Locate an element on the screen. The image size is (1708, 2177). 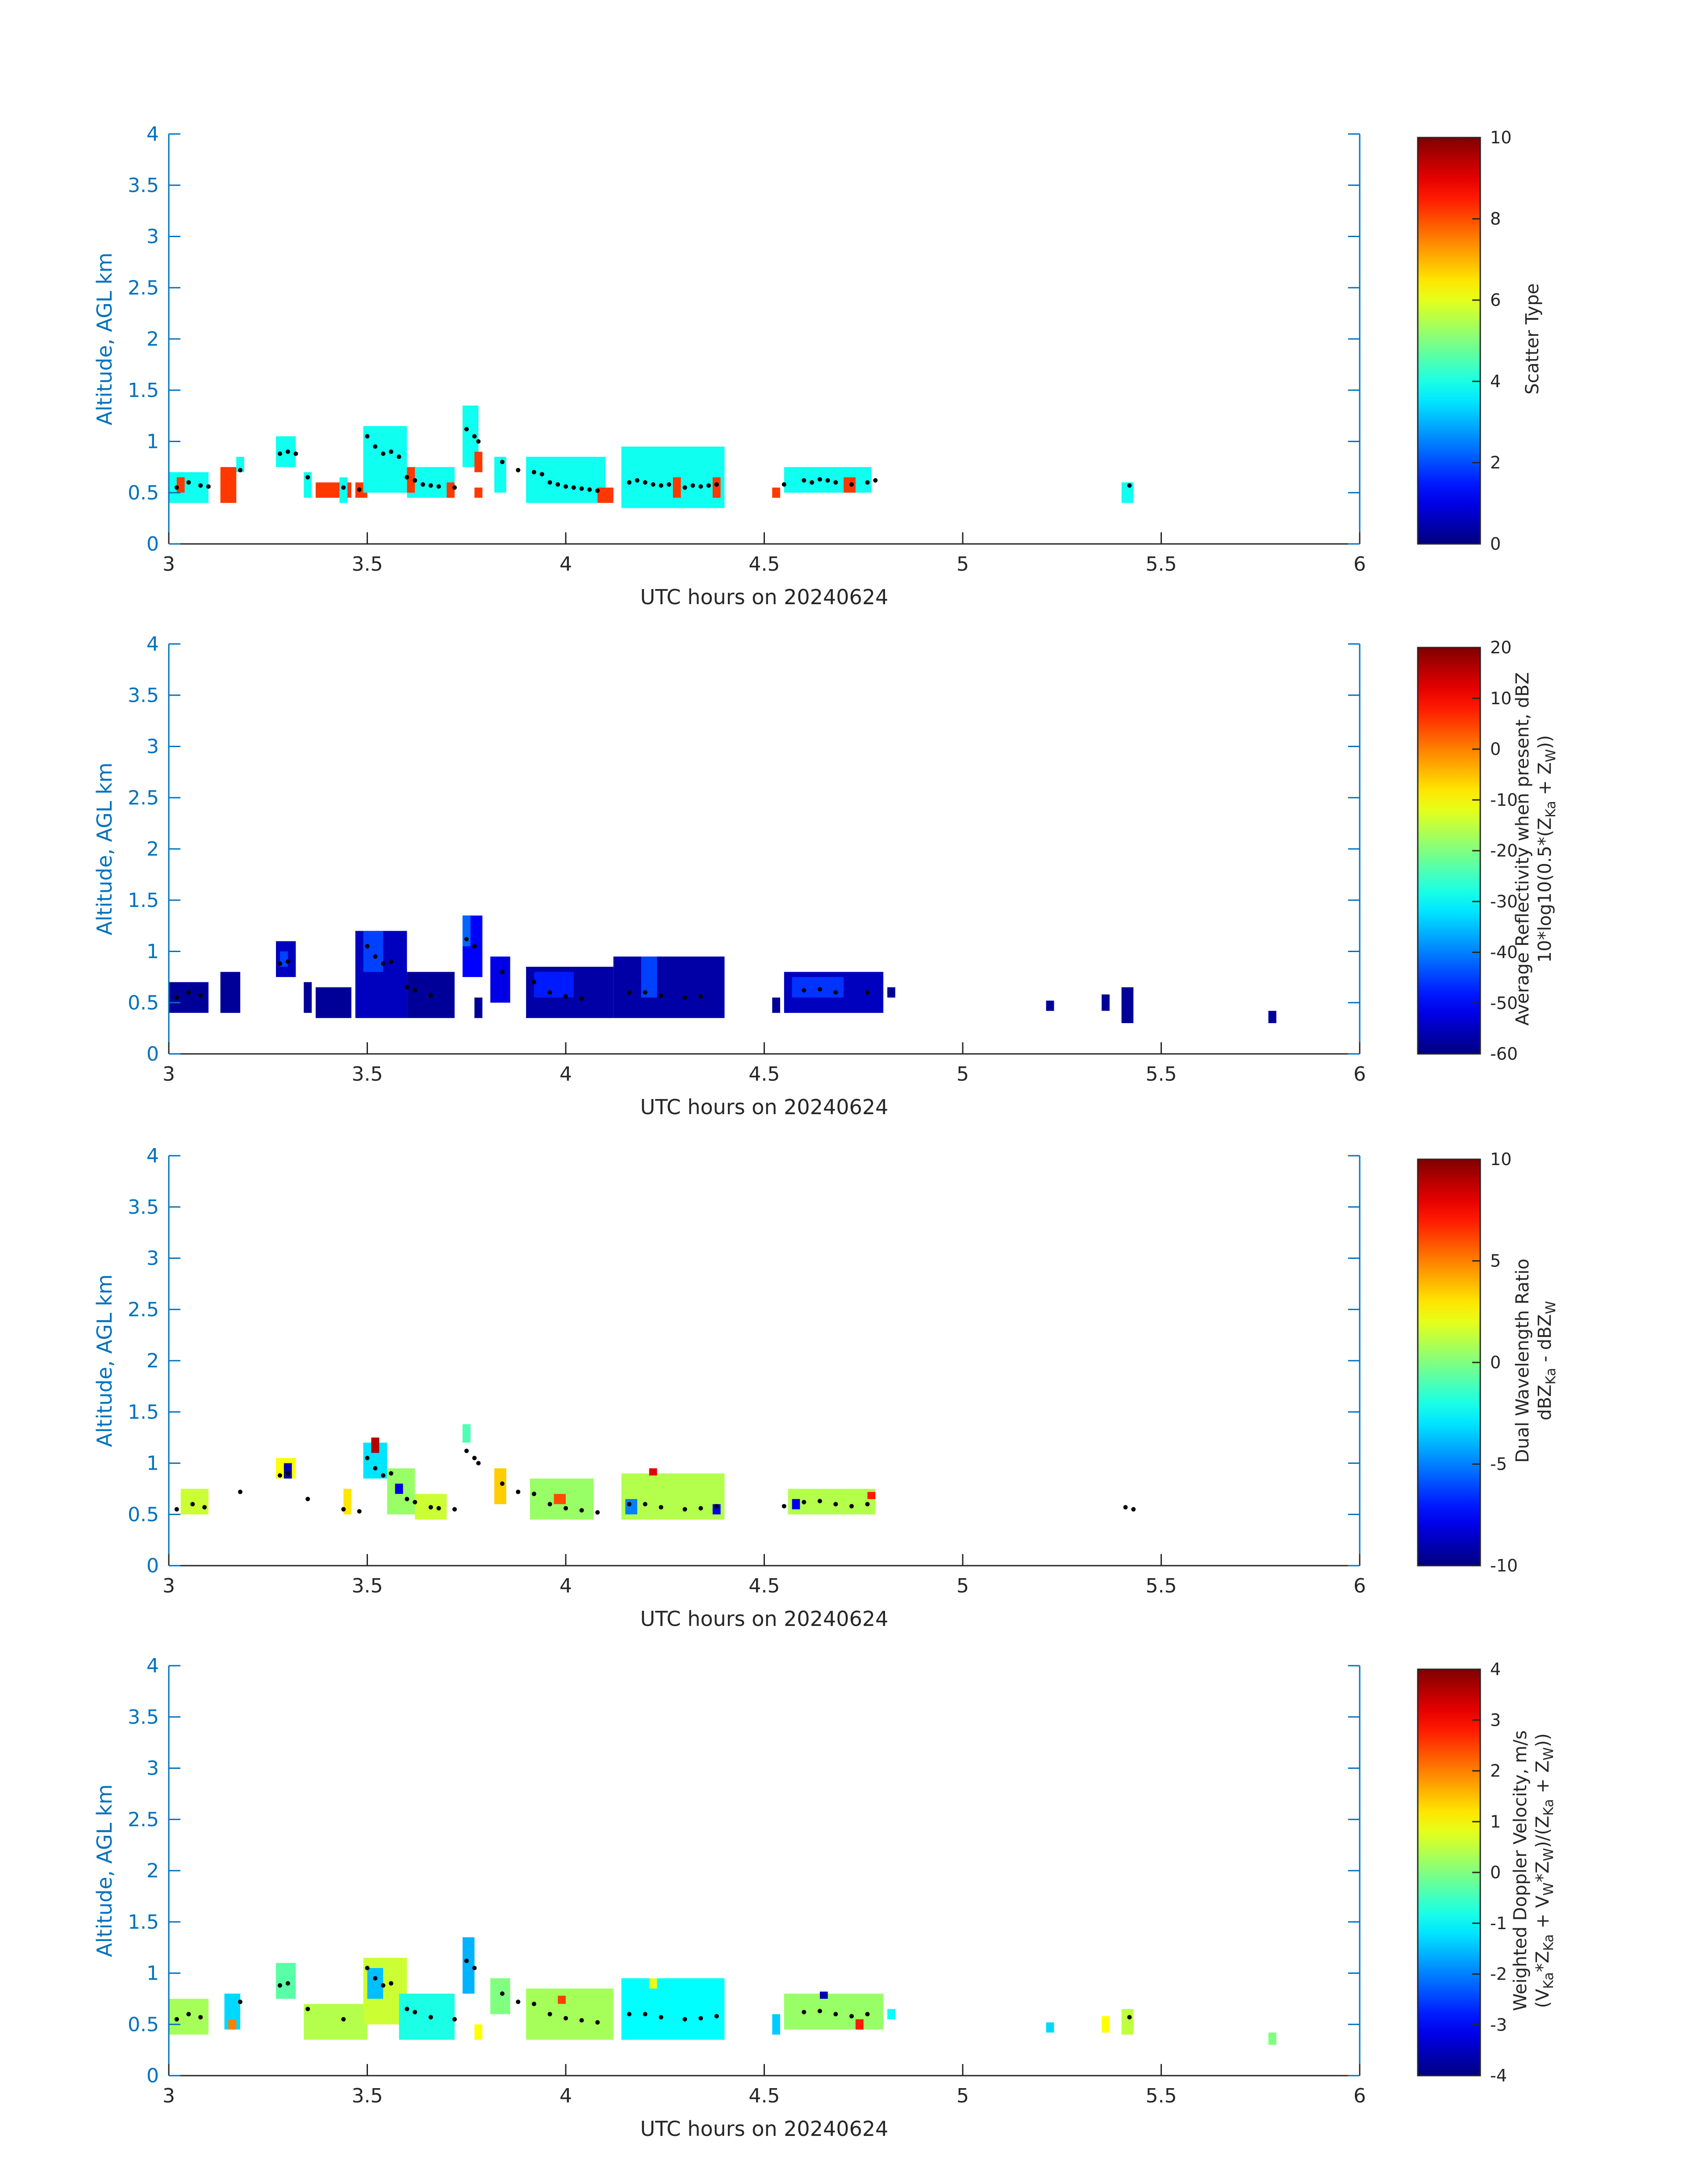
colorbar-tick-label: -4 is located at coordinates (1498, 2075).